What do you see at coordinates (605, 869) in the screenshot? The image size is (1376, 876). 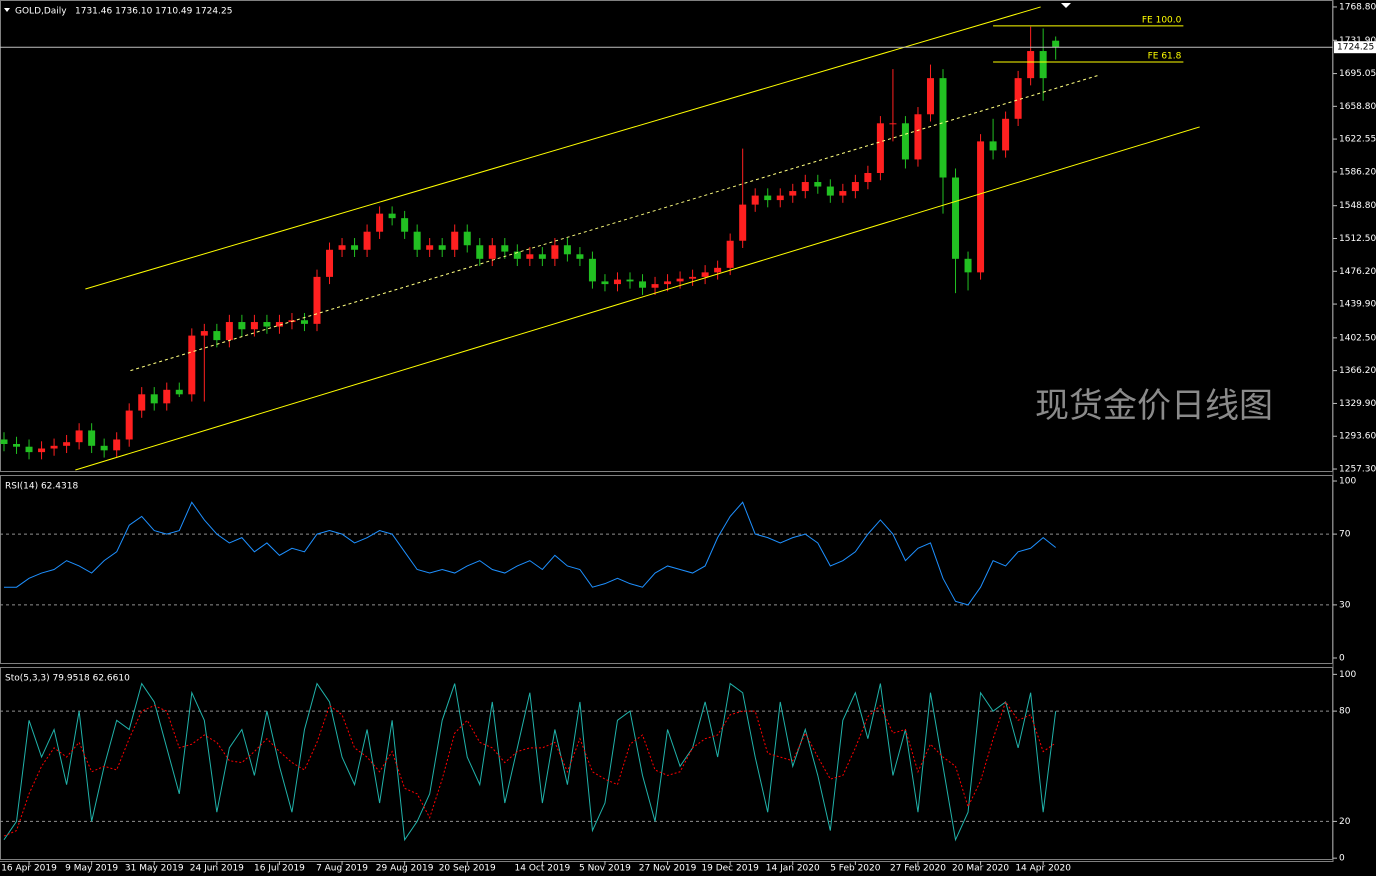 I see `x-tick-label: 5 Nov 2019` at bounding box center [605, 869].